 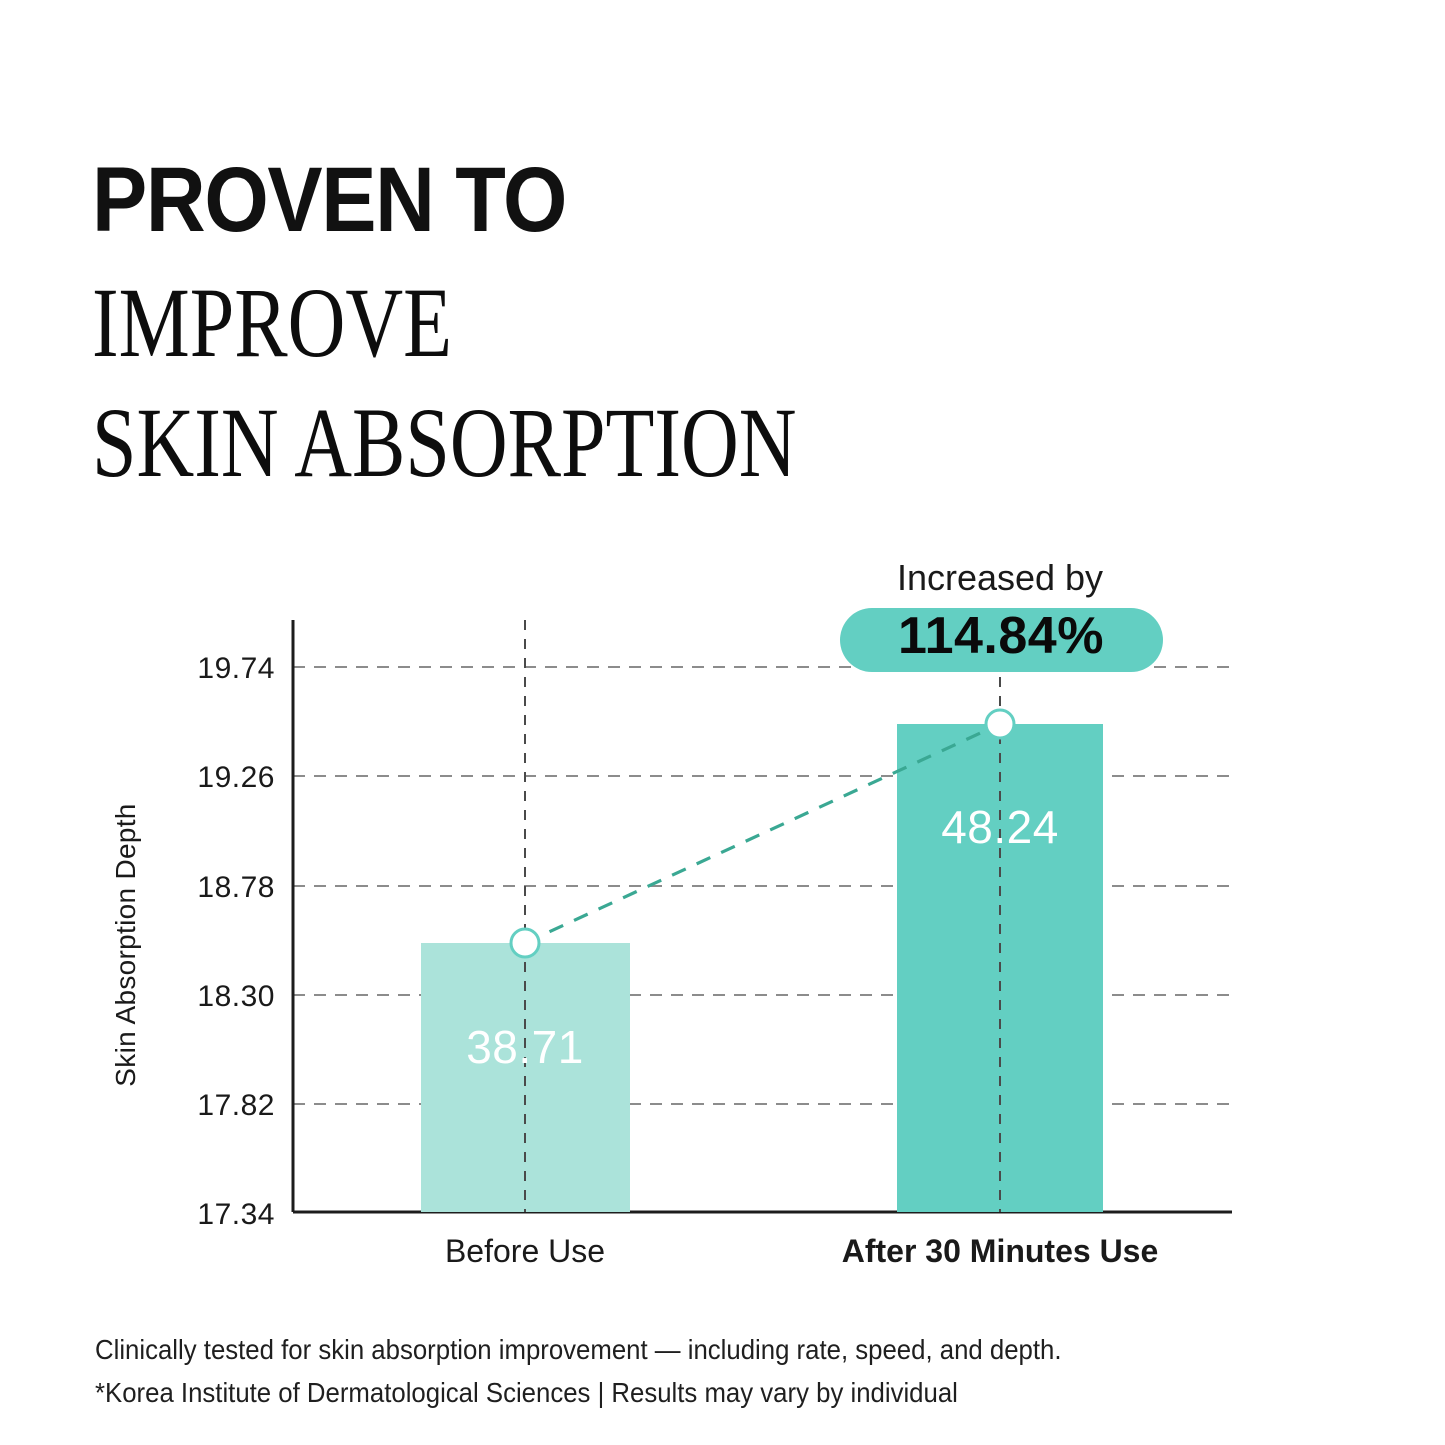 I want to click on headline-line-2: IMPROVE, so click(x=272, y=323).